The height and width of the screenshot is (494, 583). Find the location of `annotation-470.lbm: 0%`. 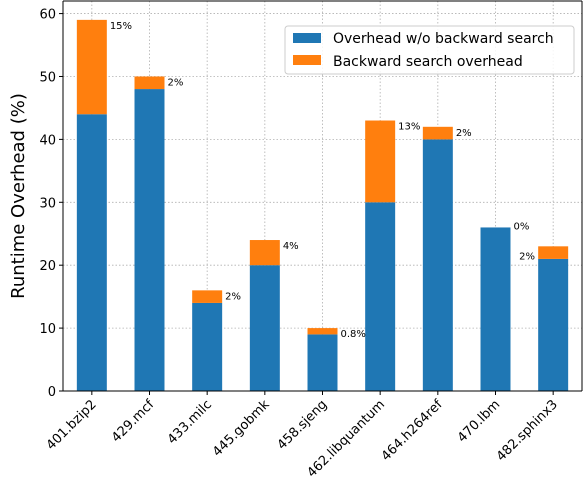

annotation-470.lbm: 0% is located at coordinates (521, 226).